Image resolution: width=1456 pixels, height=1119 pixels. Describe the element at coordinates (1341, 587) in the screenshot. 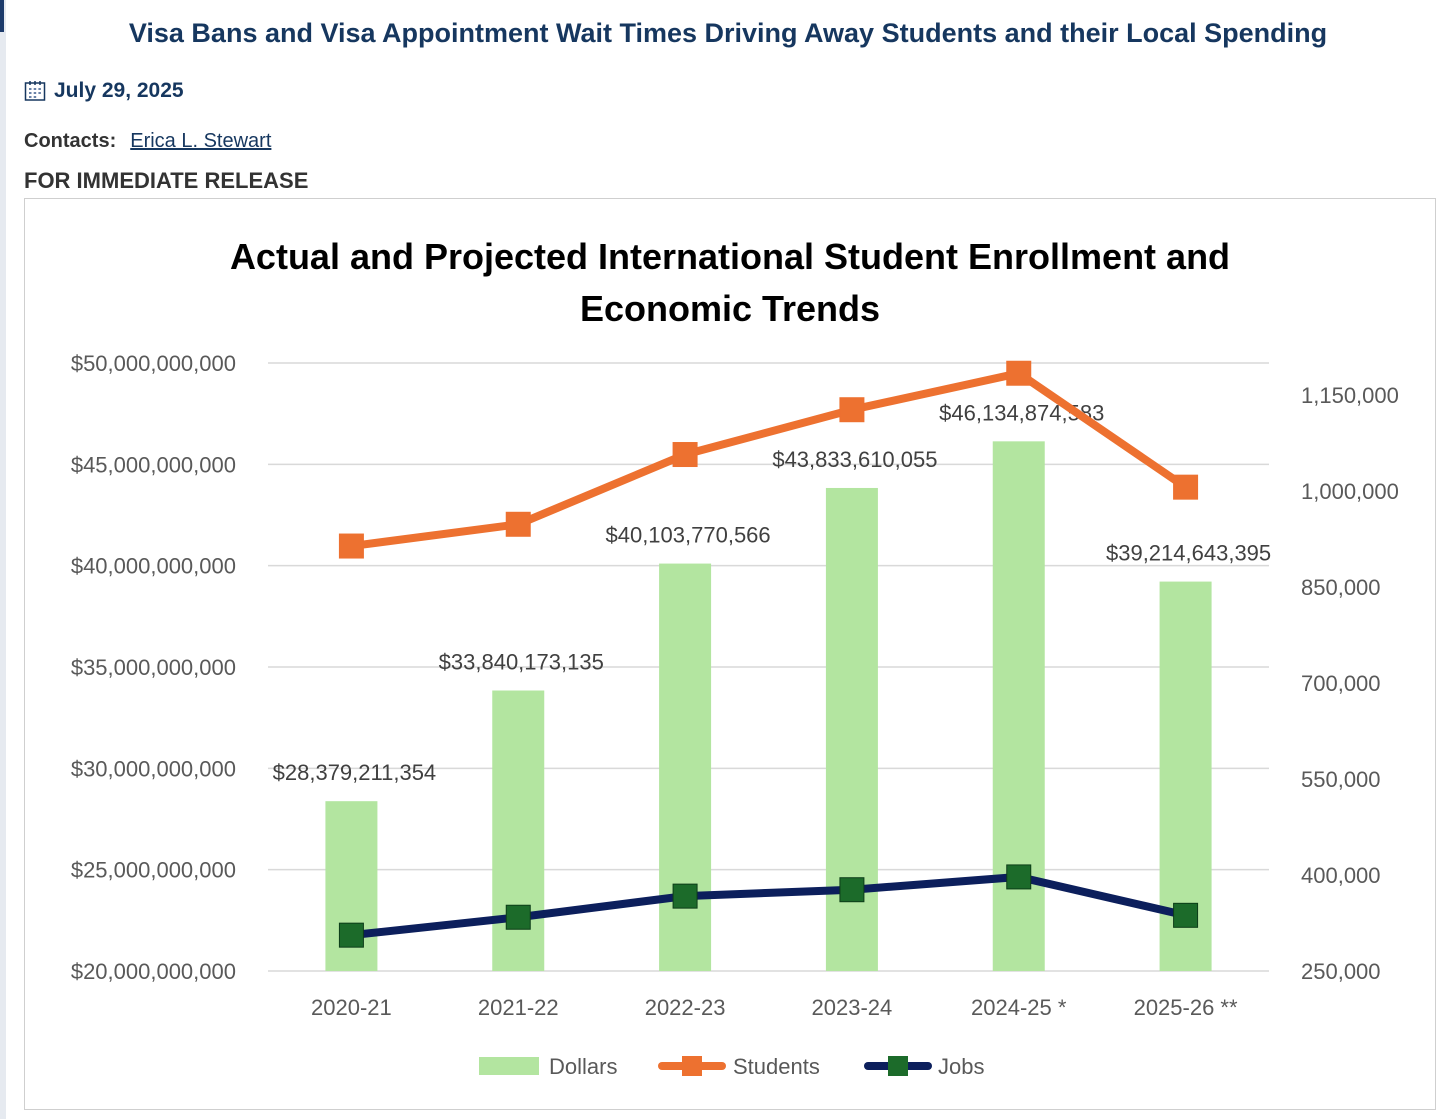

I see `right-axis-tick: 850,000` at that location.